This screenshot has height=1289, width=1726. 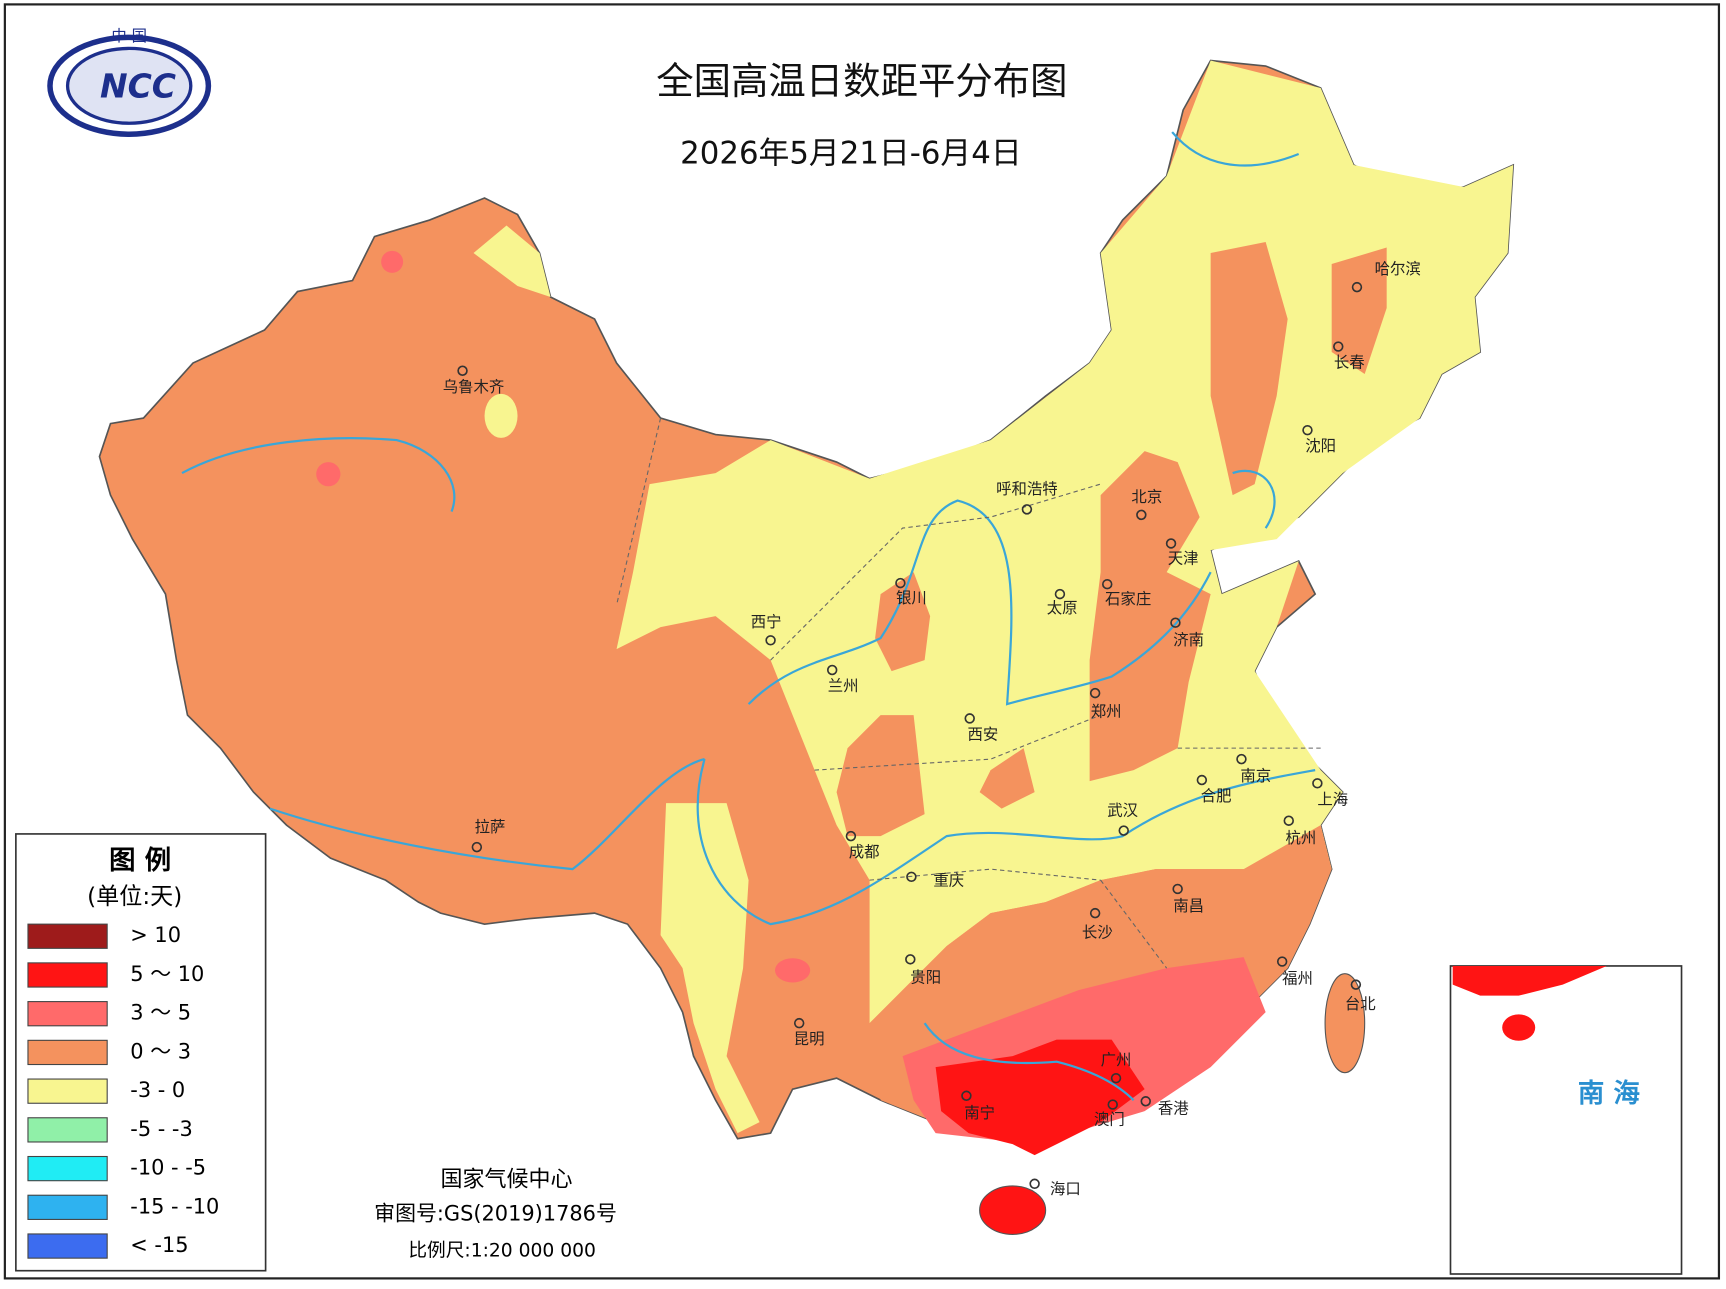 I want to click on city-label: 银川, so click(x=911, y=598).